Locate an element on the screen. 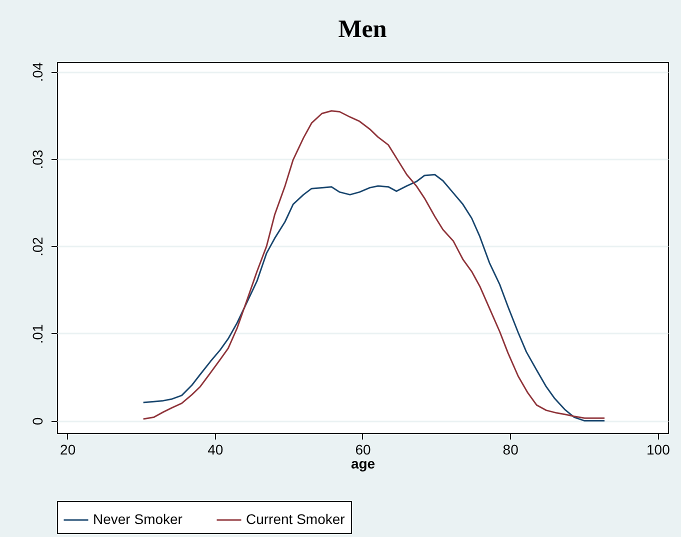  x-tick-label: 100 is located at coordinates (658, 450).